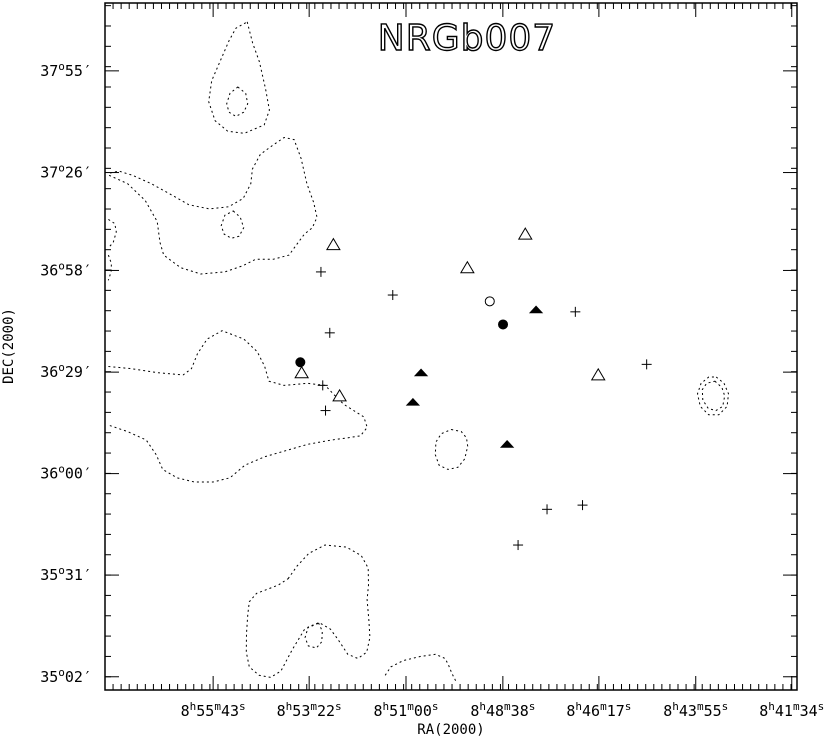 This screenshot has width=830, height=738. What do you see at coordinates (66, 269) in the screenshot?
I see `y-tick-label: 36o58′` at bounding box center [66, 269].